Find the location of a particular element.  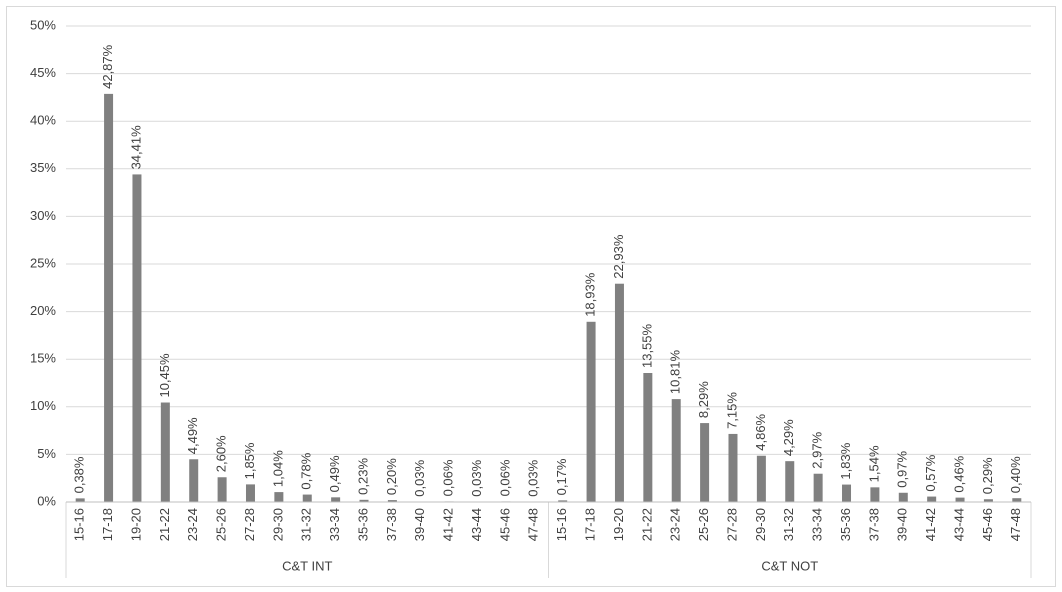

data-label: 0,20% is located at coordinates (391, 476).